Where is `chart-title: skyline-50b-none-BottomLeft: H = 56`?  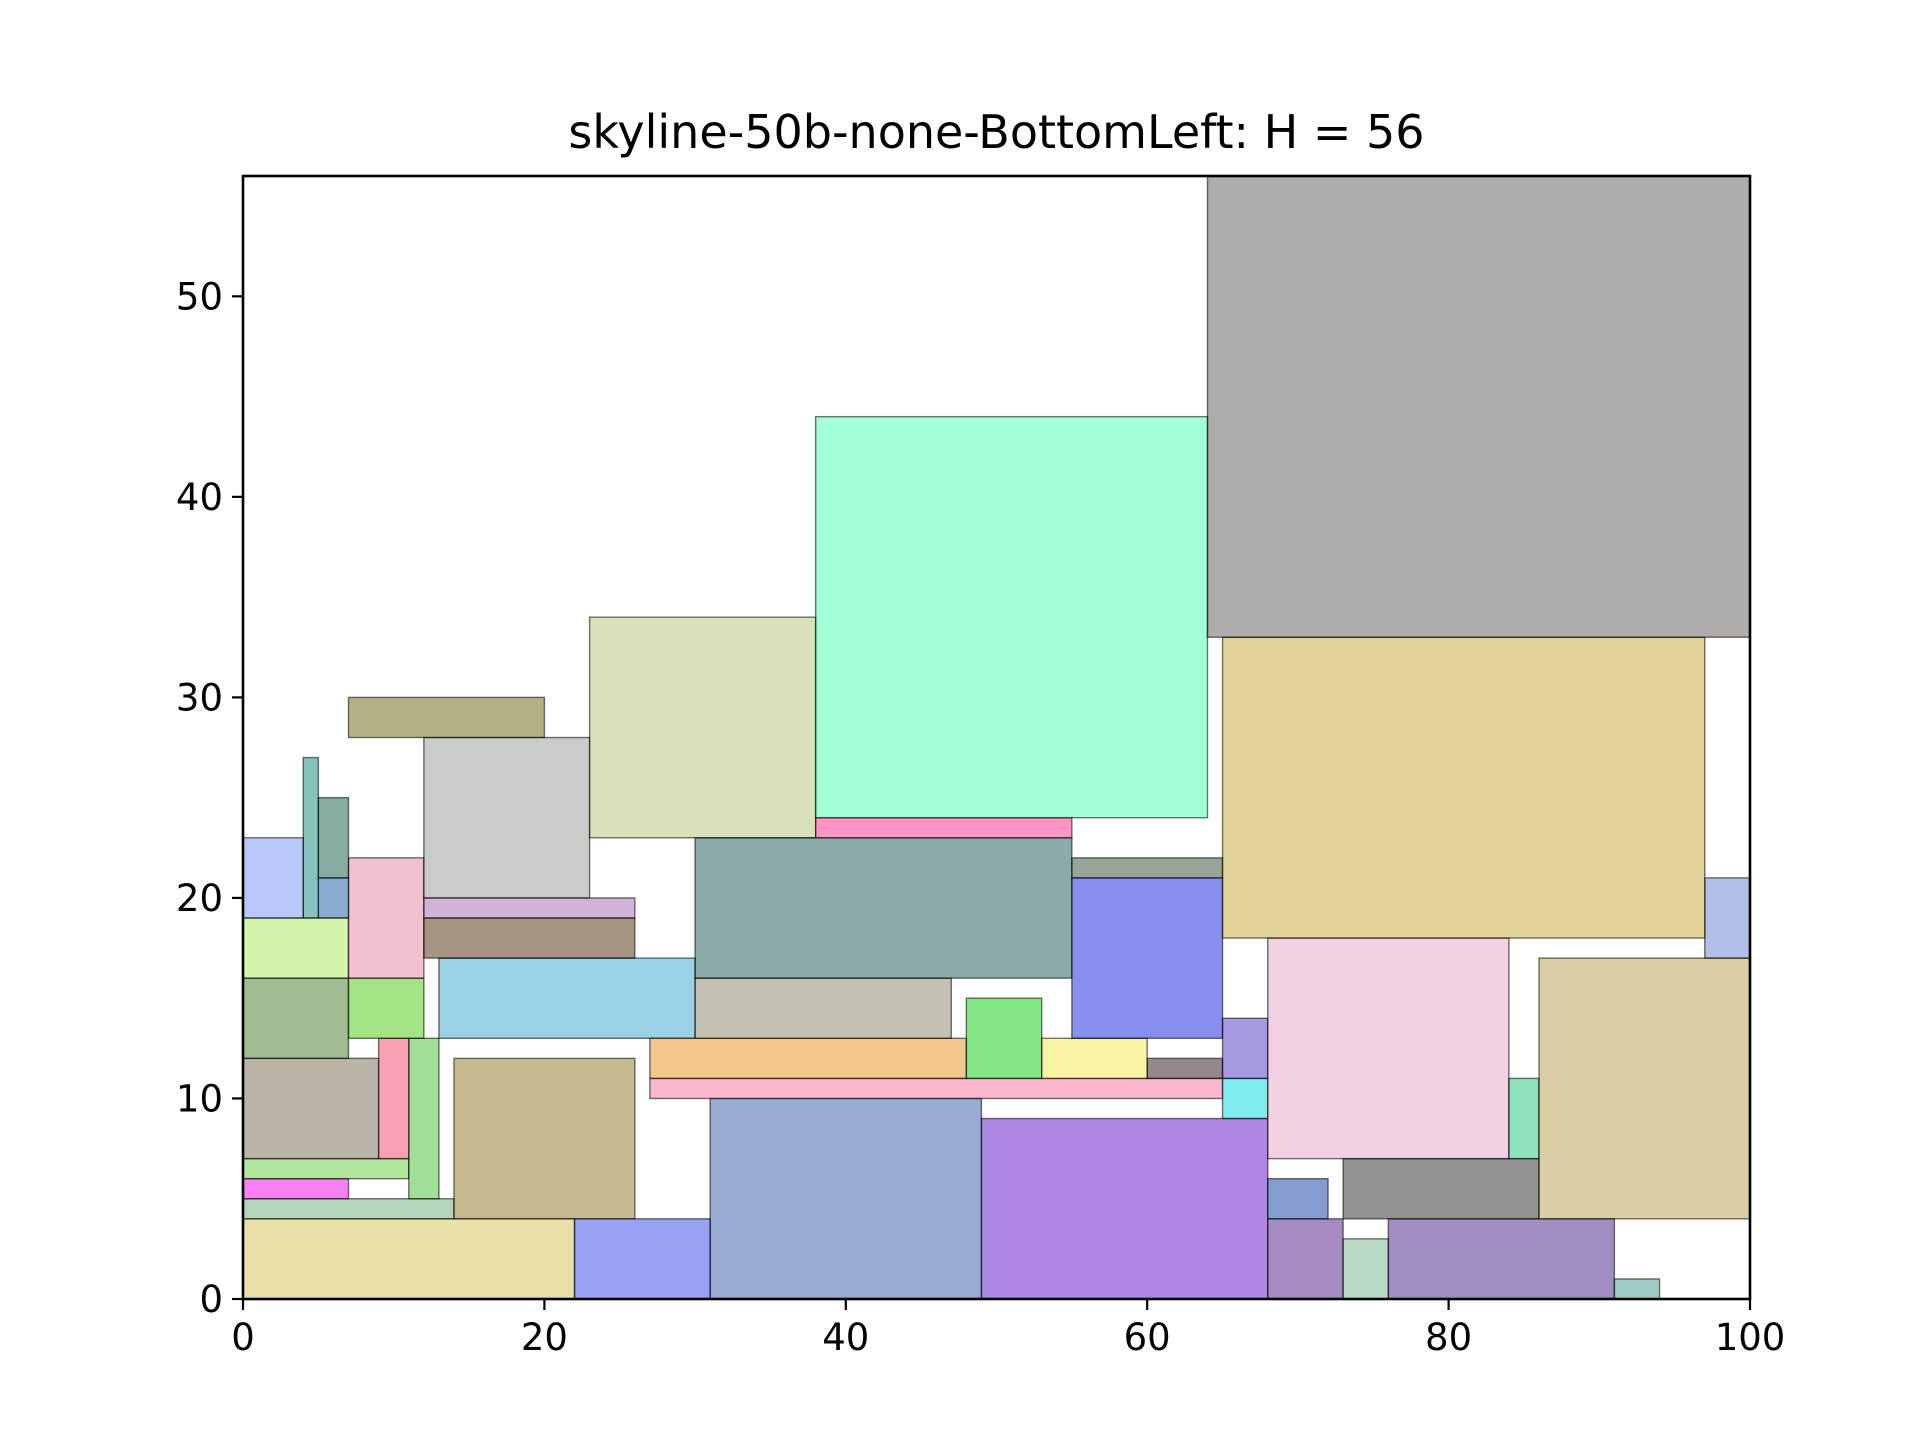
chart-title: skyline-50b-none-BottomLeft: H = 56 is located at coordinates (996, 132).